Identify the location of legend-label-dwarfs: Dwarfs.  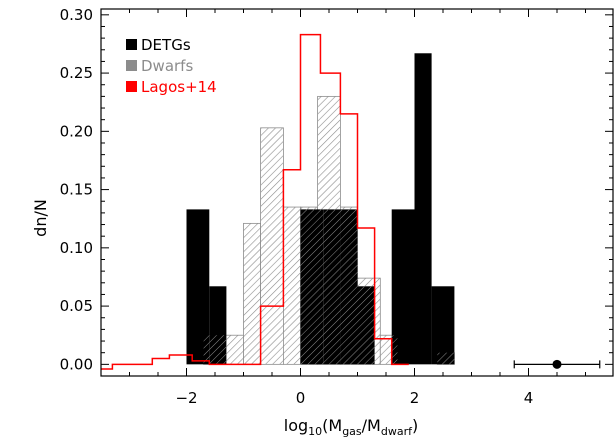
(167, 66).